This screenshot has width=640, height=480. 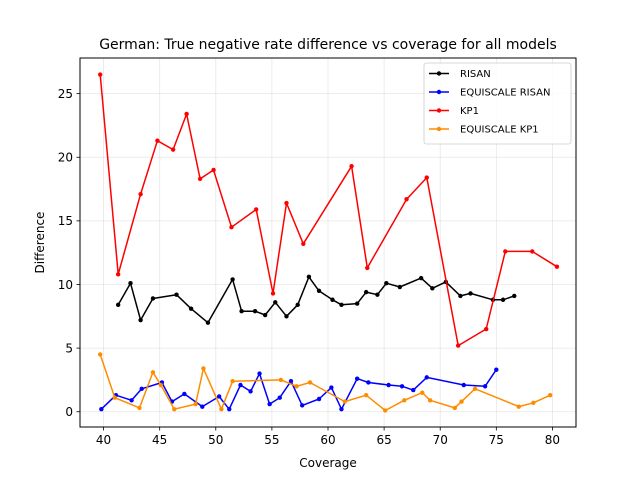 What do you see at coordinates (103, 440) in the screenshot?
I see `x-tick-label: 40` at bounding box center [103, 440].